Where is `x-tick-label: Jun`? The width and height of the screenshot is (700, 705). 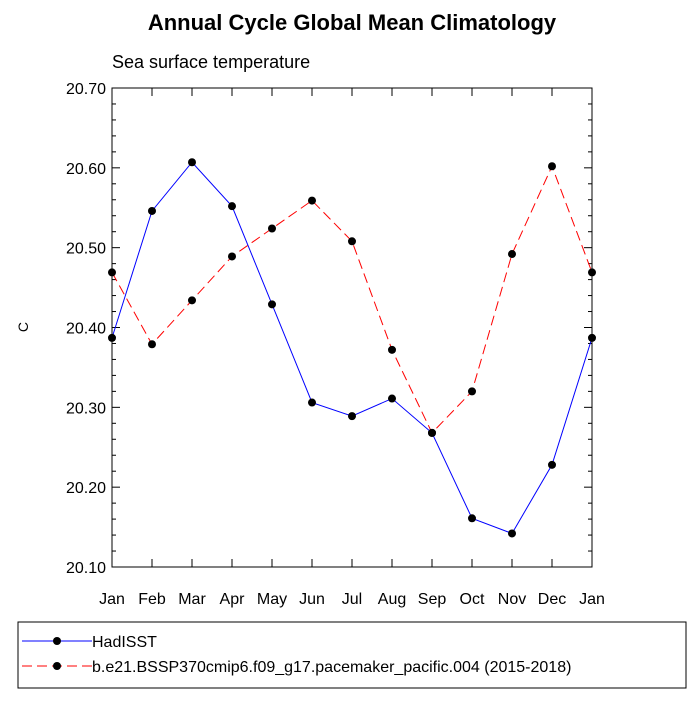
x-tick-label: Jun is located at coordinates (312, 599).